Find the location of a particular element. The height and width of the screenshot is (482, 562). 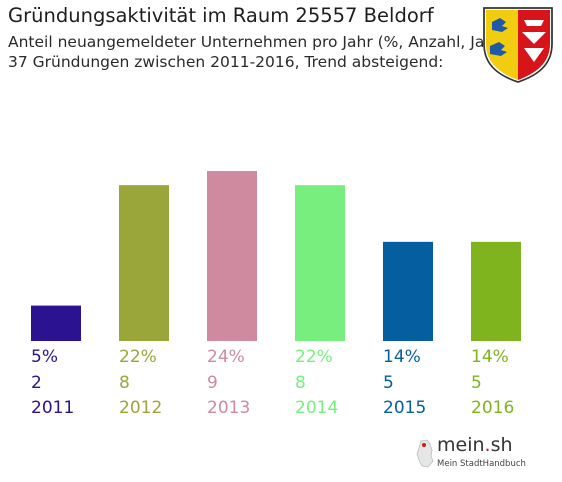

year-label-2015: 2015 is located at coordinates (405, 408).